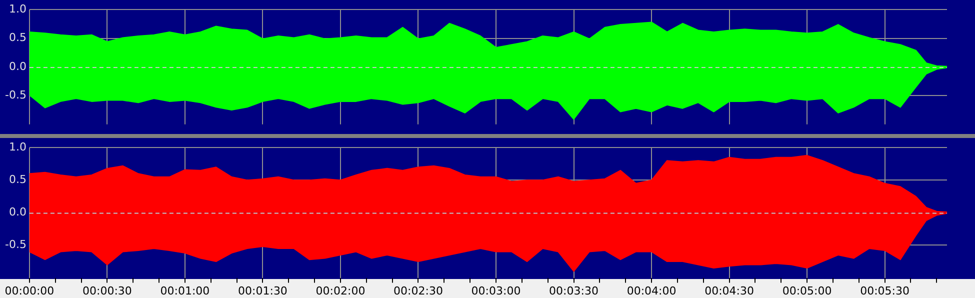  Describe the element at coordinates (263, 291) in the screenshot. I see `x-tick-label: 00:01:30` at that location.